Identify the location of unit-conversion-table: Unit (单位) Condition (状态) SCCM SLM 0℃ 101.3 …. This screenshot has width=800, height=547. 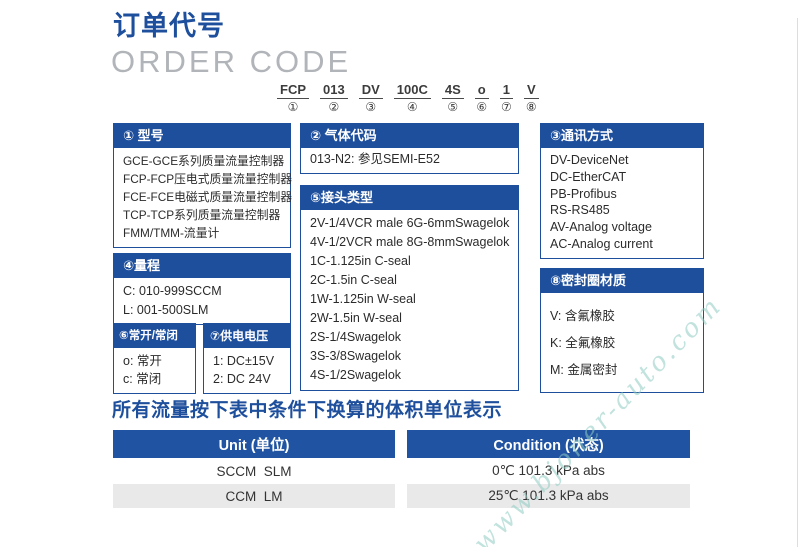
(401, 469).